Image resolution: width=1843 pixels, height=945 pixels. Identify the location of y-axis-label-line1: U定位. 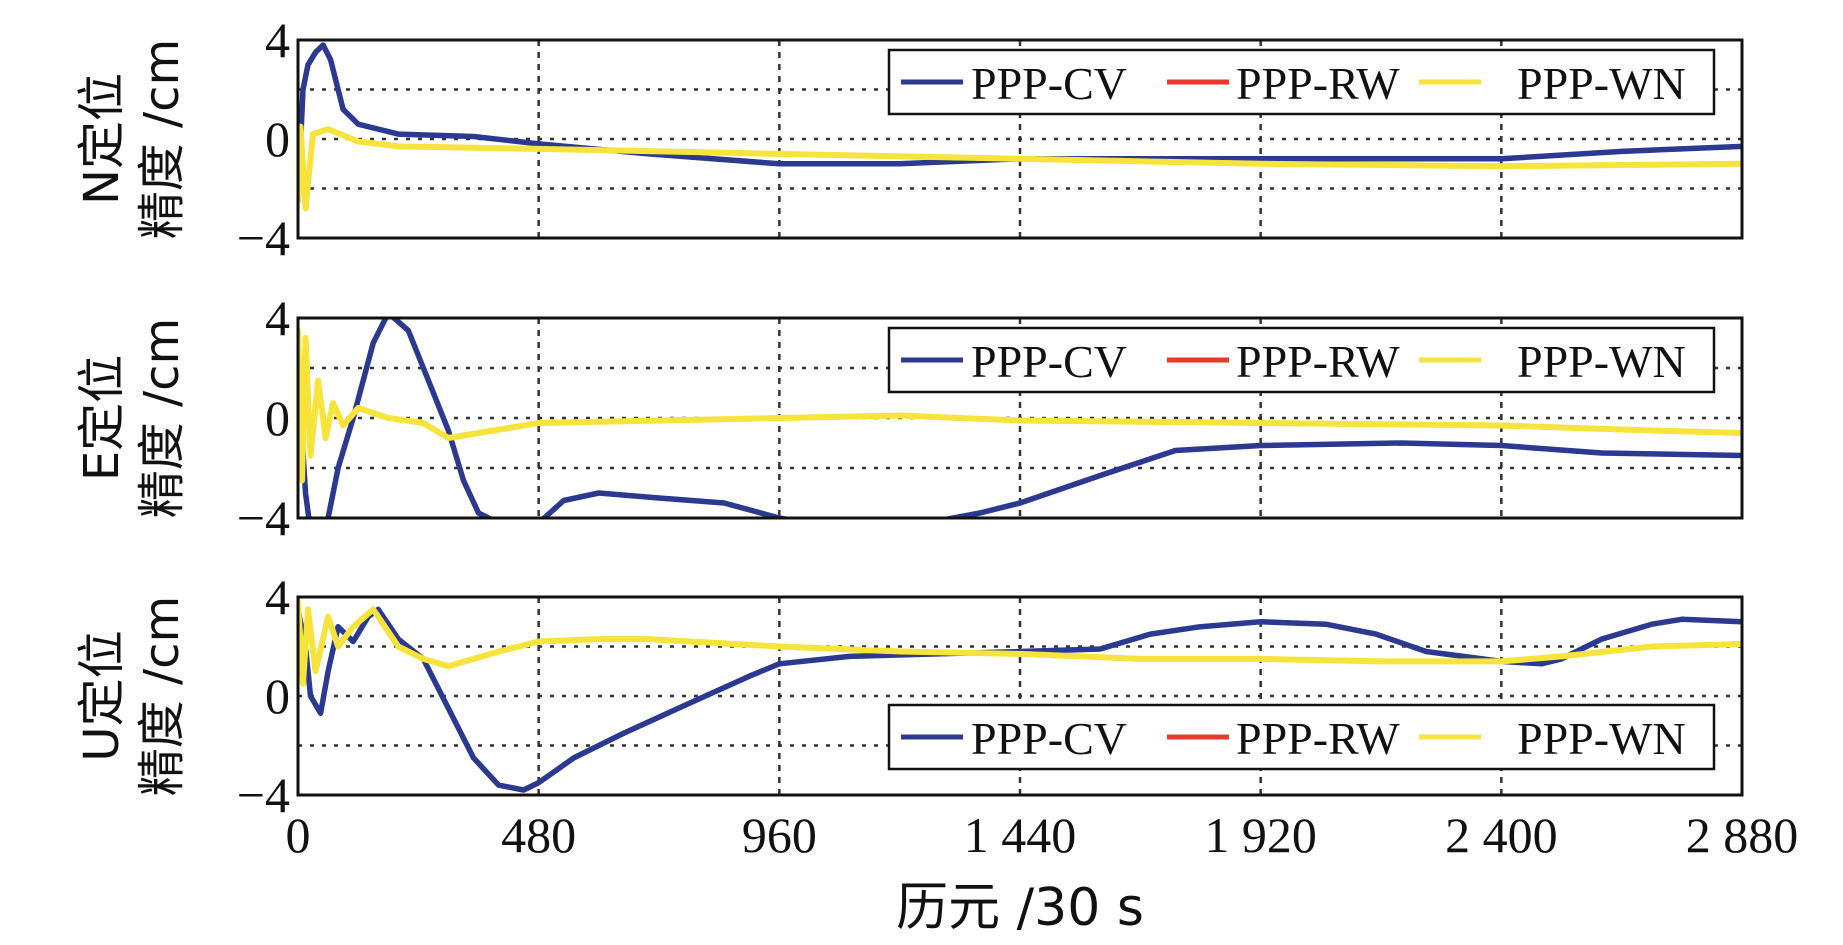
(102, 695).